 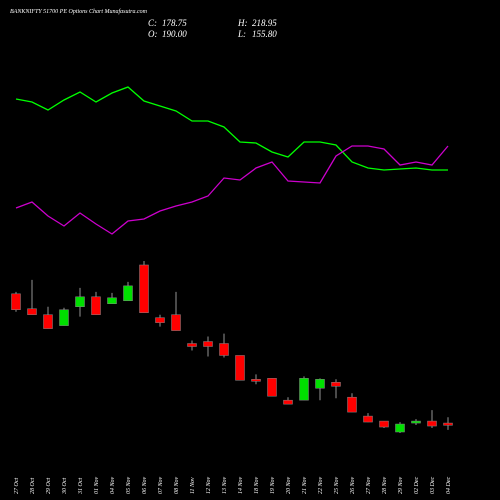 I want to click on x-tick-label: 20 Nov, so click(x=289, y=485).